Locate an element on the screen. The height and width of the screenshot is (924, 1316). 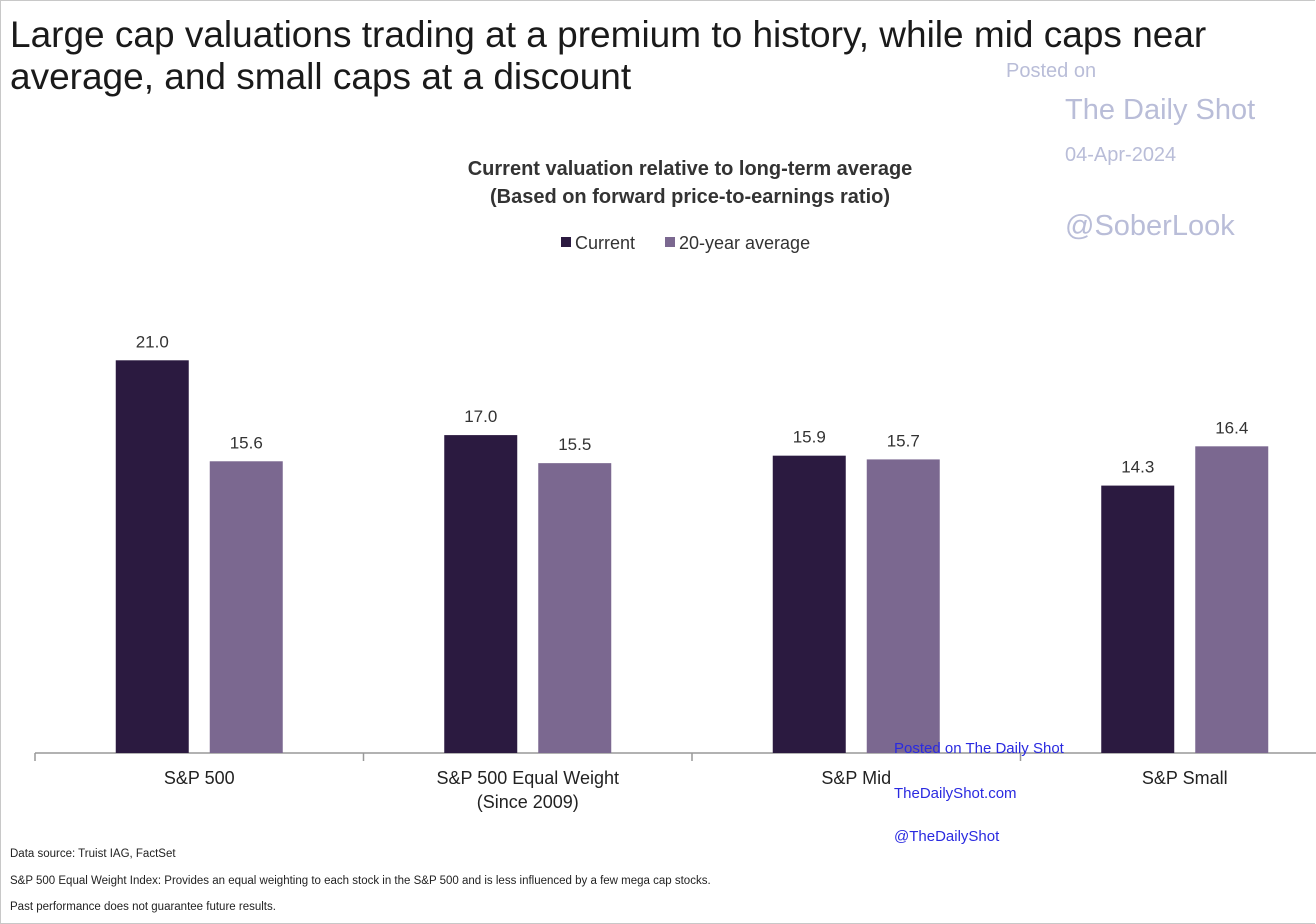
data-label: 15.9 is located at coordinates (809, 437).